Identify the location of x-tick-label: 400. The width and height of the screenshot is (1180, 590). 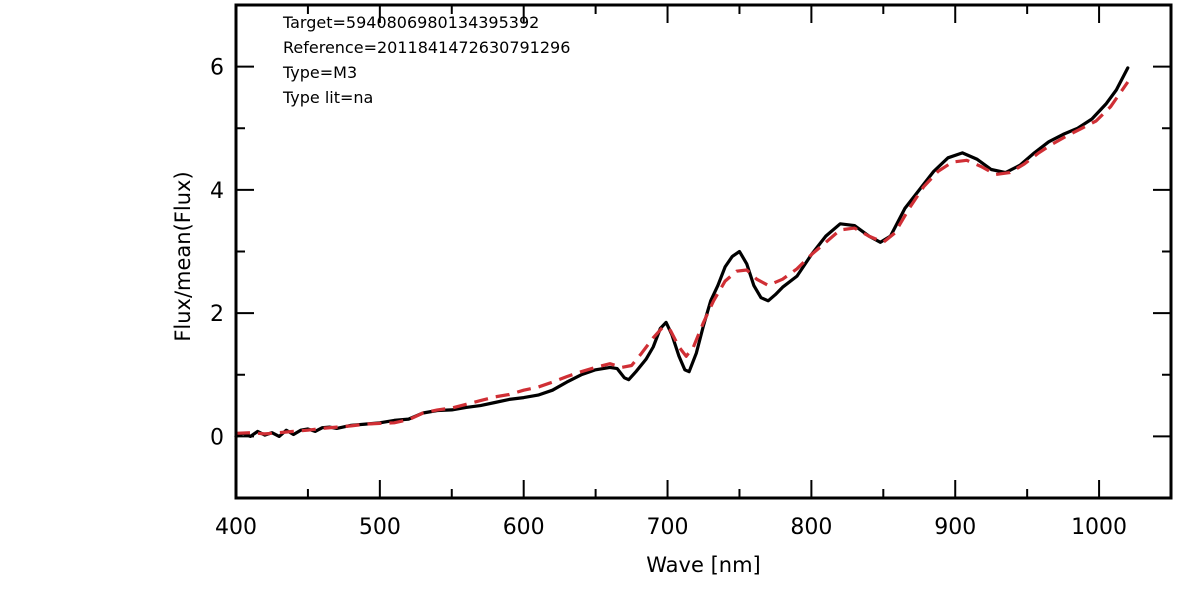
(236, 527).